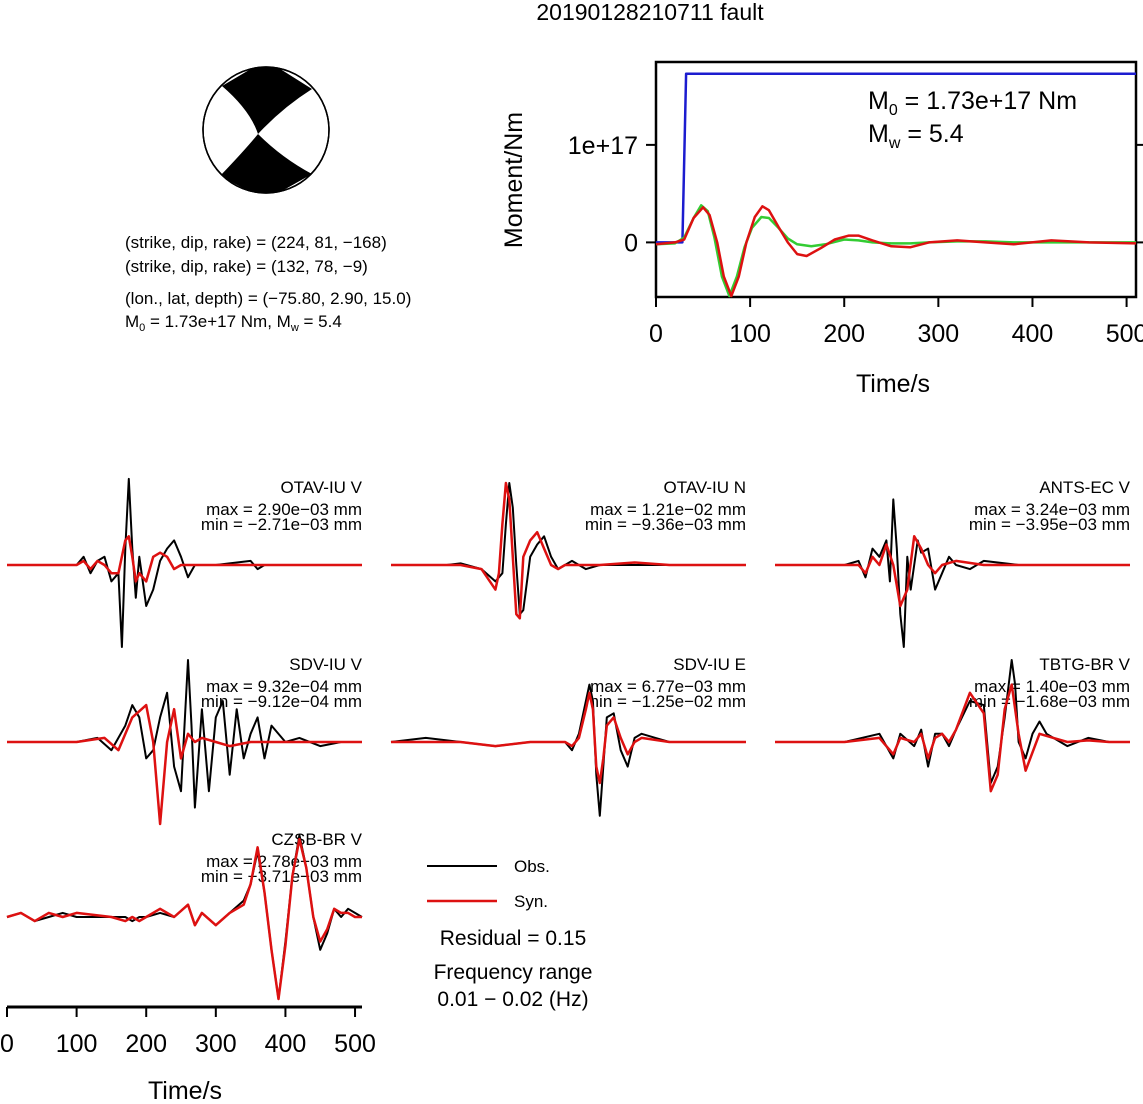 The image size is (1143, 1104). What do you see at coordinates (650, 12) in the screenshot?
I see `figure-title: 20190128210711 fault` at bounding box center [650, 12].